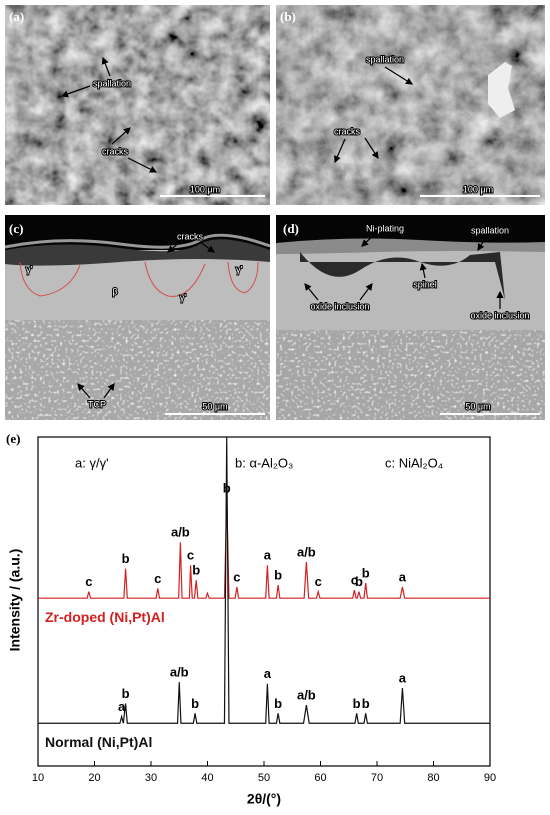  Describe the element at coordinates (264, 778) in the screenshot. I see `x-tick-label: 50` at that location.